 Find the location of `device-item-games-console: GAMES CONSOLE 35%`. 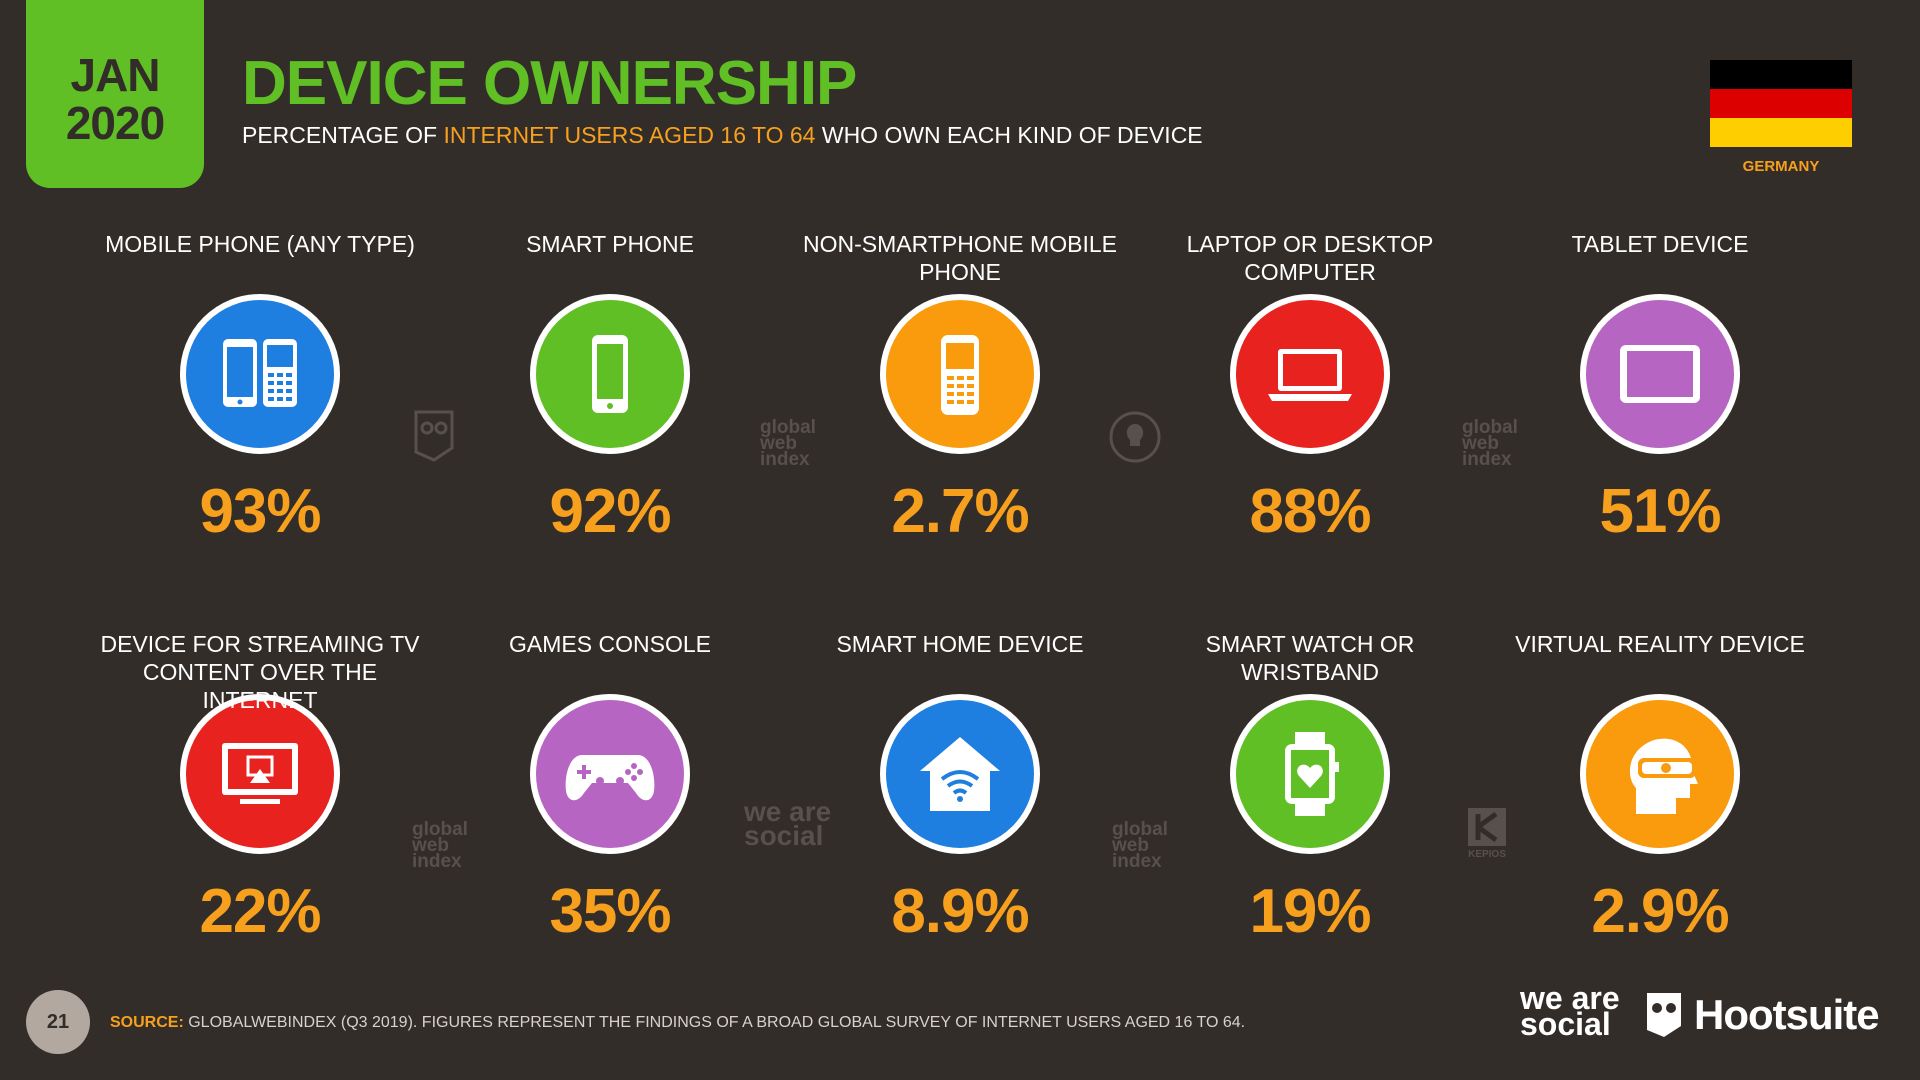

device-item-games-console: GAMES CONSOLE 35% is located at coordinates (610, 788).